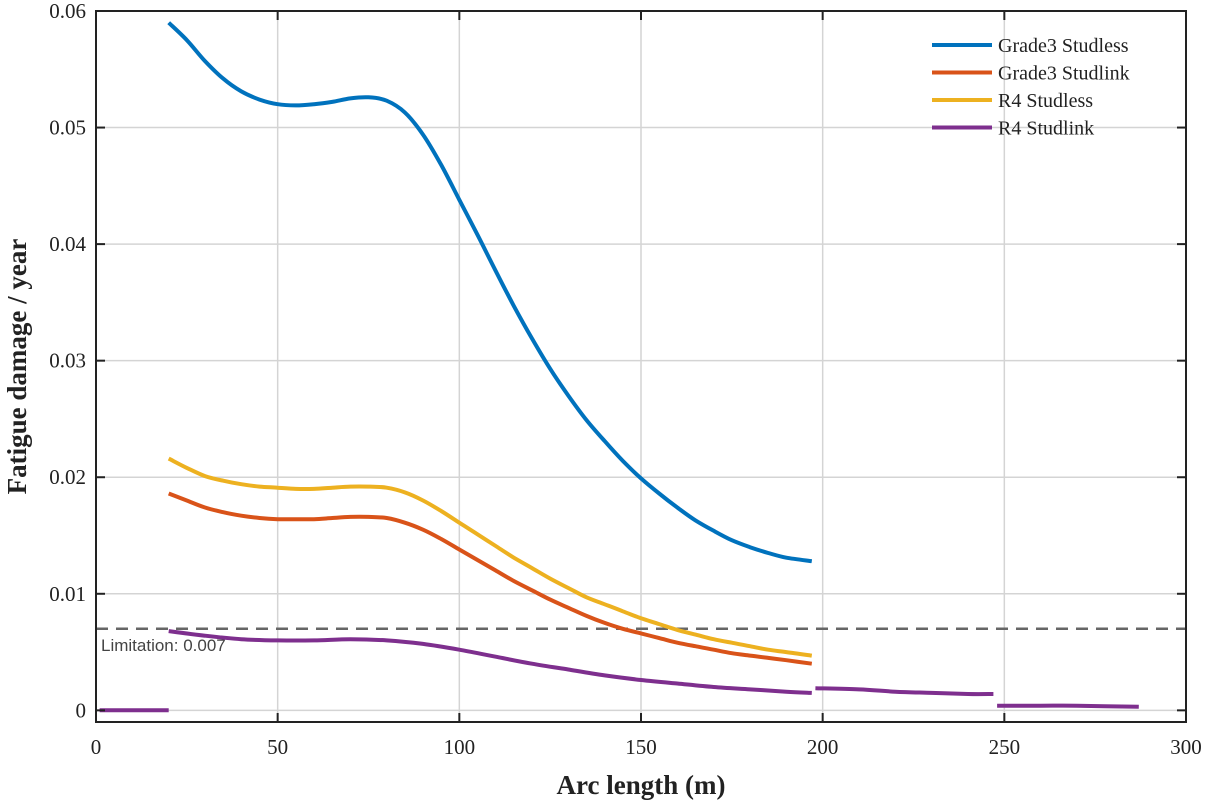 The image size is (1208, 802). Describe the element at coordinates (81, 710) in the screenshot. I see `y-tick-label: 0` at that location.